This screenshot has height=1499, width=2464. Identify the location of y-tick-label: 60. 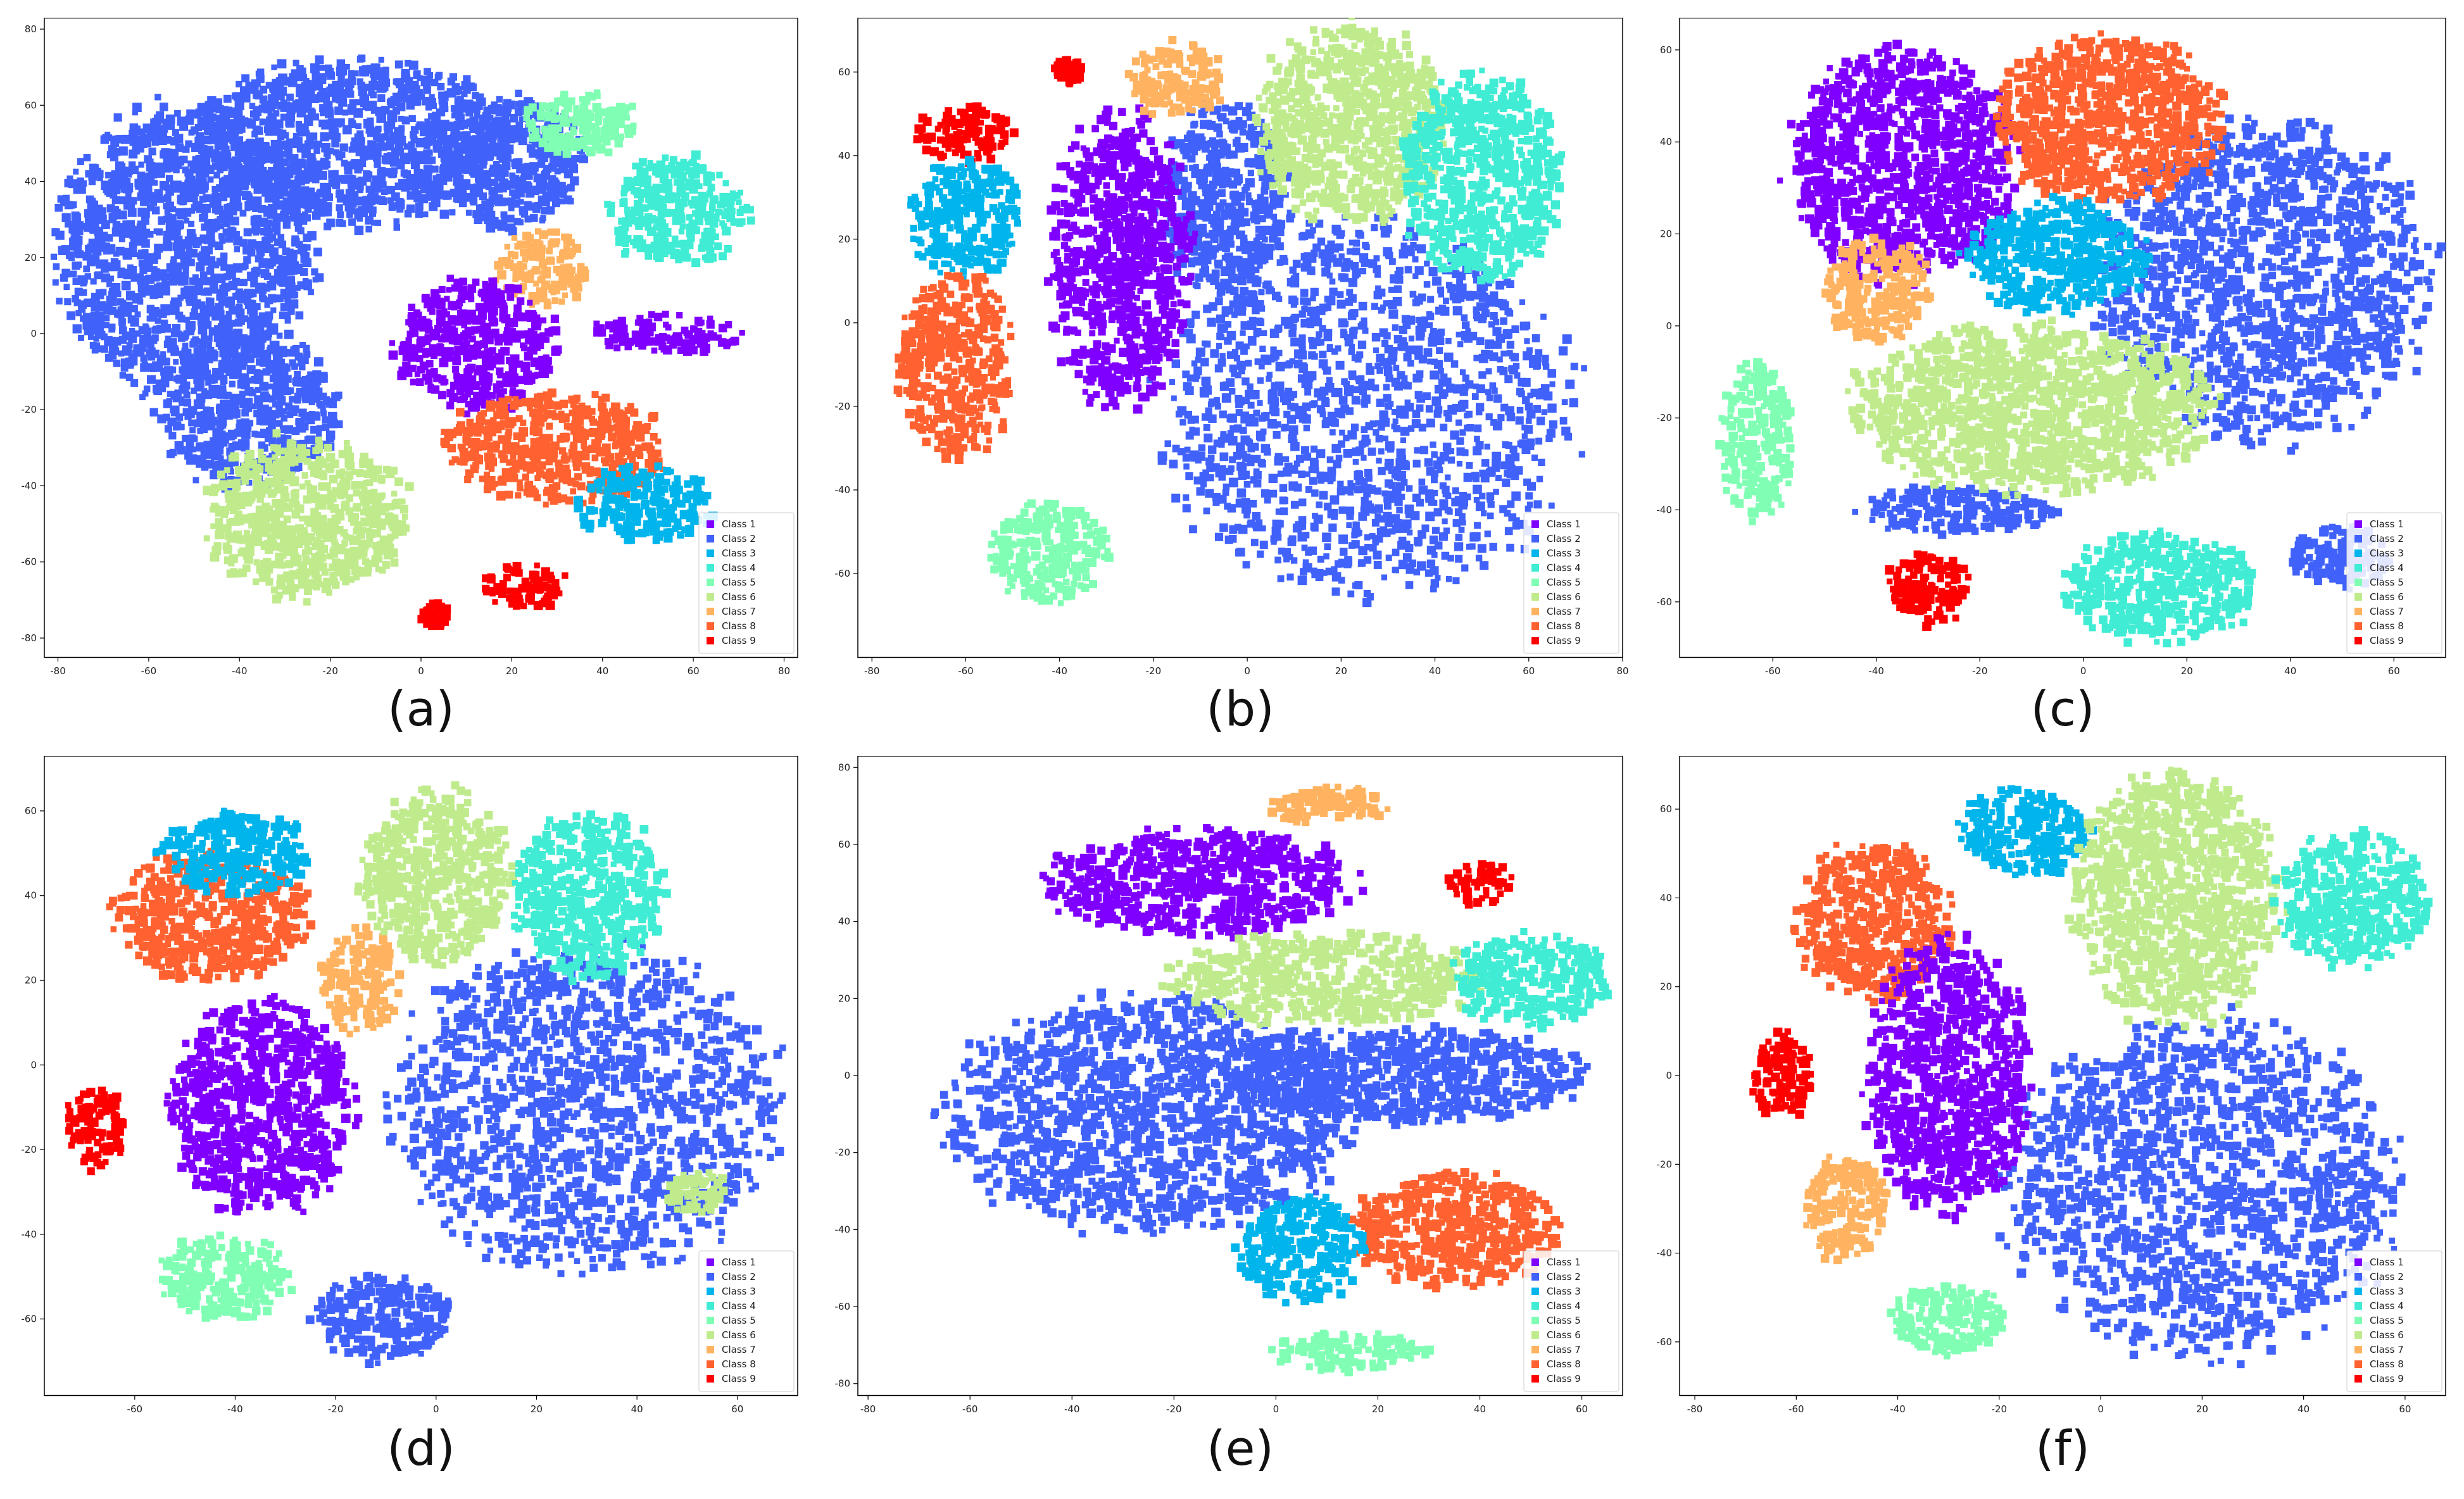
(31, 105).